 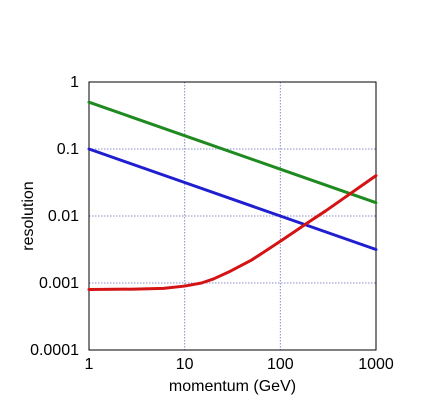 What do you see at coordinates (74, 82) in the screenshot?
I see `y-tick-label: 1` at bounding box center [74, 82].